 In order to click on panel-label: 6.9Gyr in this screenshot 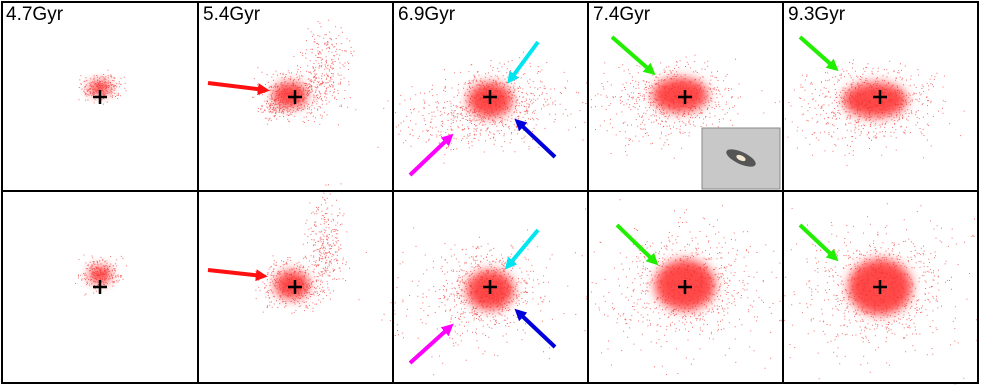, I will do `click(427, 14)`.